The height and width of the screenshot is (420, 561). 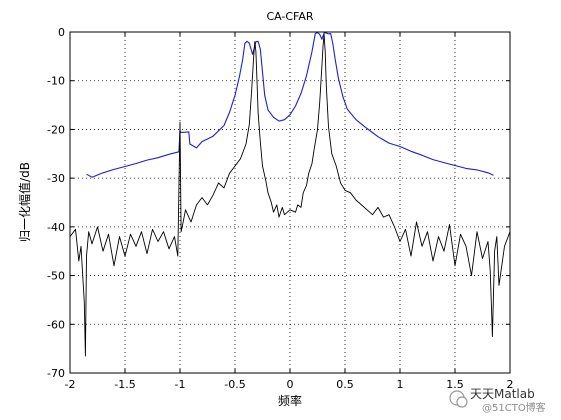 What do you see at coordinates (290, 400) in the screenshot?
I see `x-axis-label: 频率` at bounding box center [290, 400].